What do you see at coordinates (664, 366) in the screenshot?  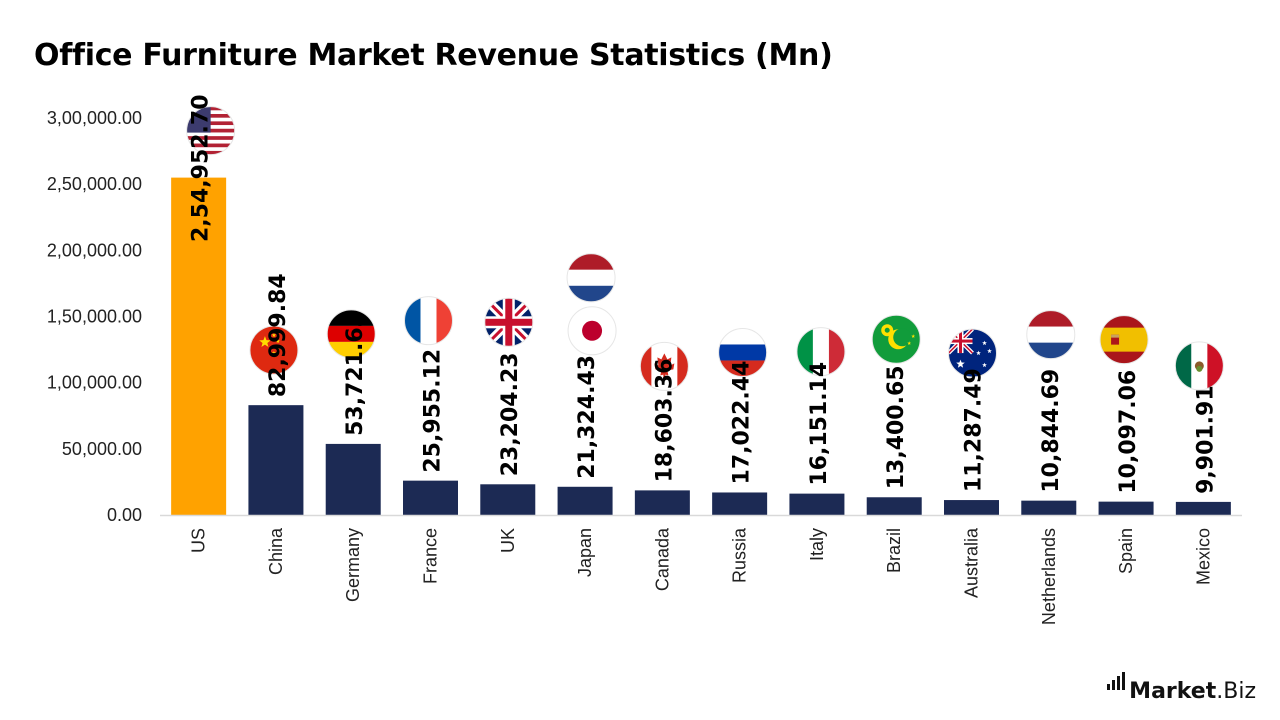 I see `canada-flag-icon` at bounding box center [664, 366].